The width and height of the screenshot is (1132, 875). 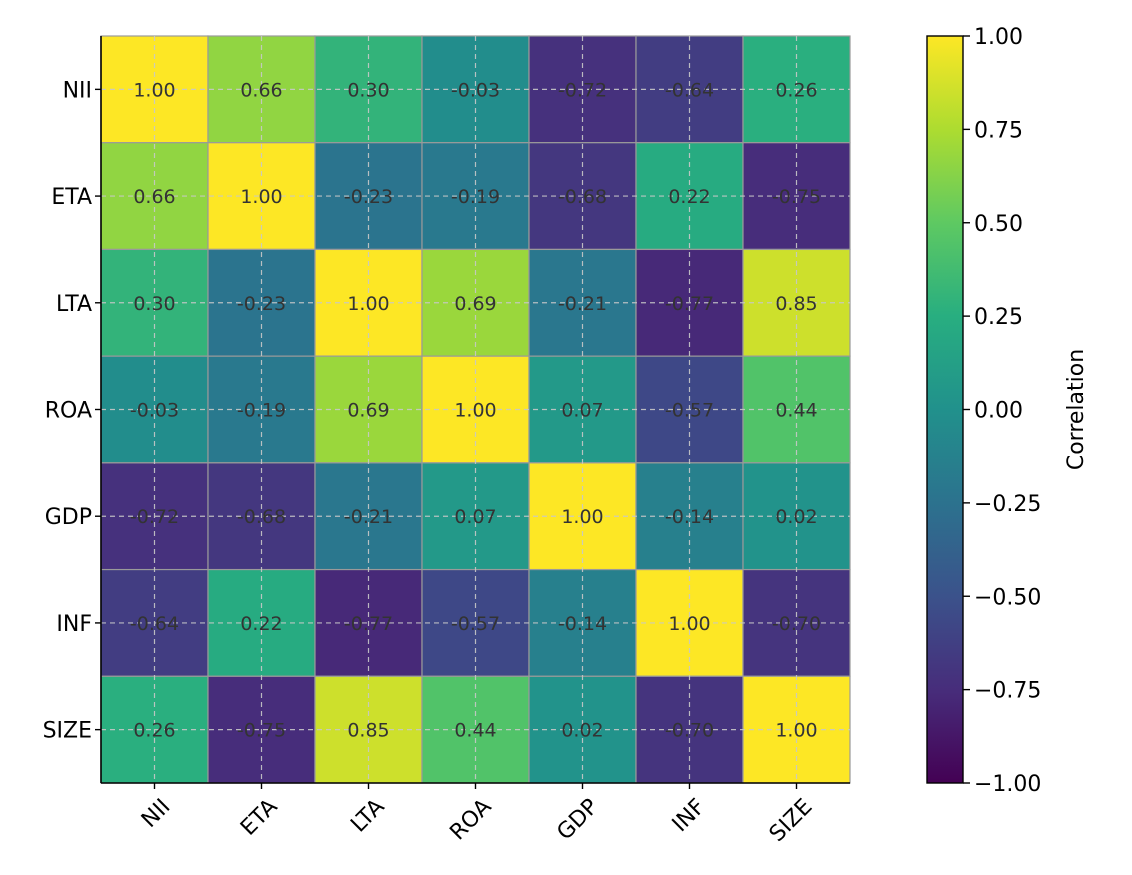 What do you see at coordinates (67, 731) in the screenshot?
I see `y-tick-label-size: SIZE` at bounding box center [67, 731].